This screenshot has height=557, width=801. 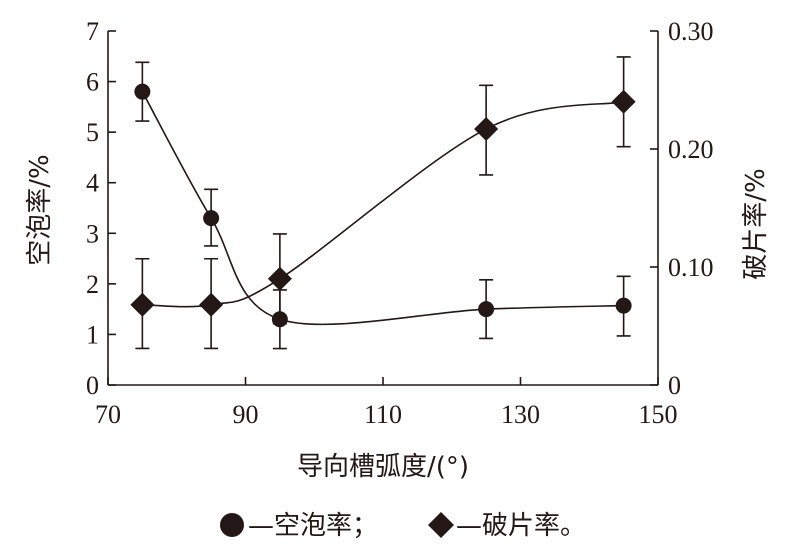 I want to click on x-axis-title: 导向槽弧度/(°), so click(x=383, y=467).